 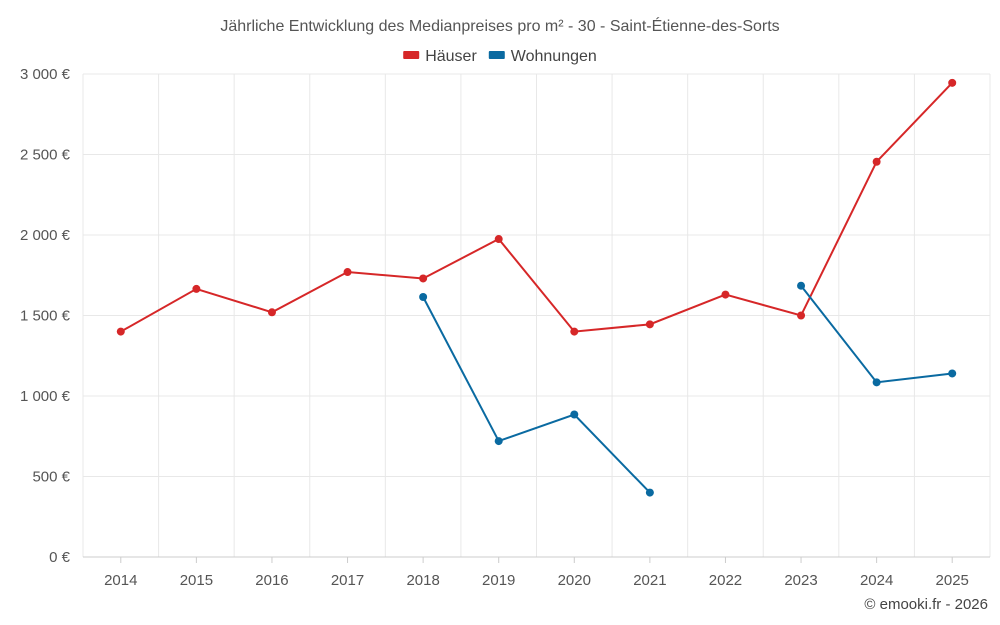 I want to click on legend-label: Wohnungen, so click(x=554, y=56).